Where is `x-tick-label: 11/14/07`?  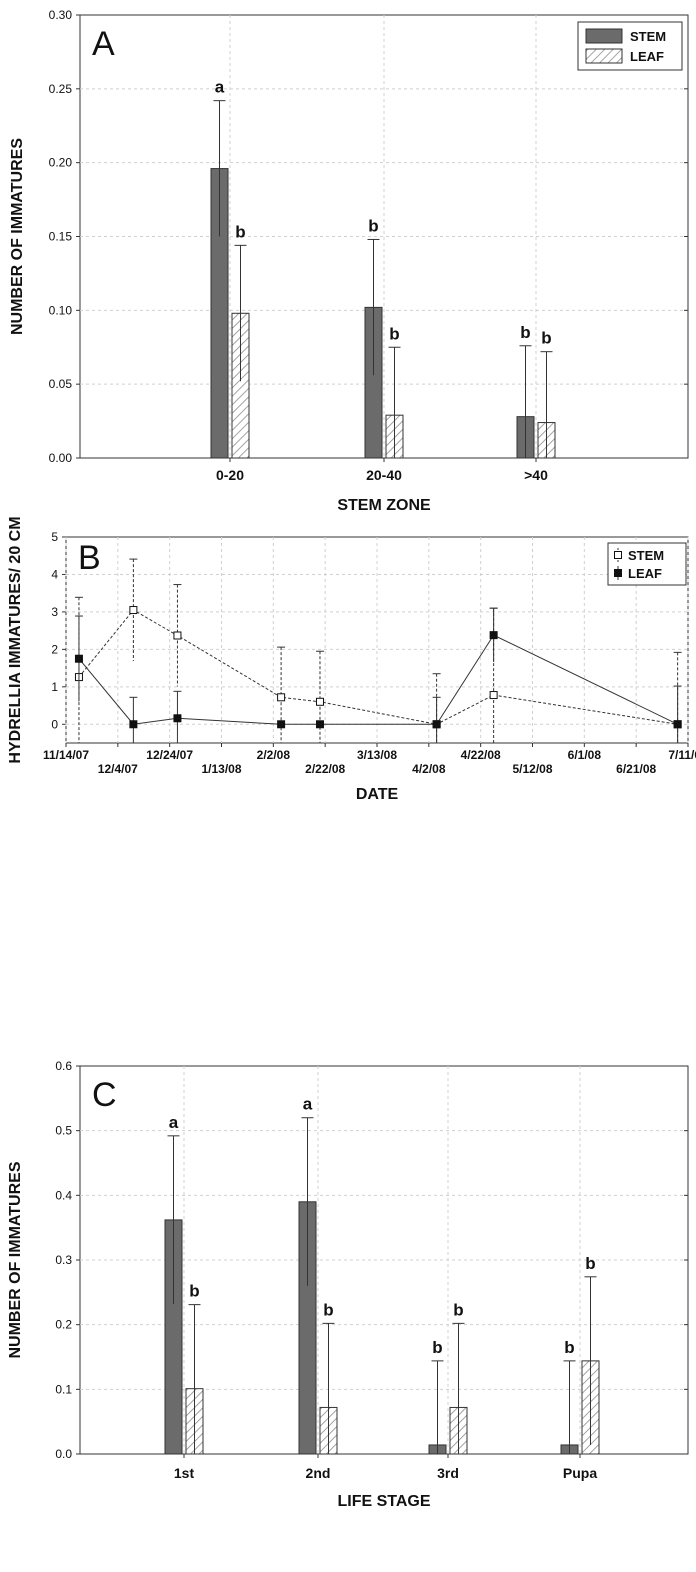 x-tick-label: 11/14/07 is located at coordinates (66, 755).